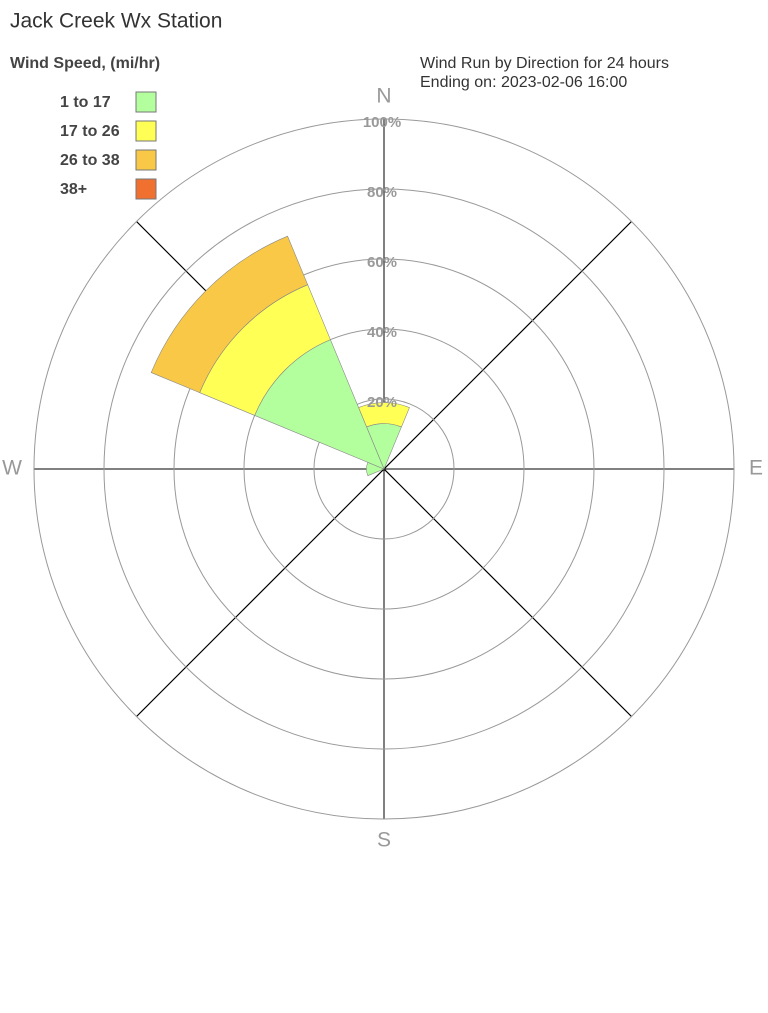 The height and width of the screenshot is (1013, 768). Describe the element at coordinates (90, 131) in the screenshot. I see `legend-label: 17 to 26` at that location.